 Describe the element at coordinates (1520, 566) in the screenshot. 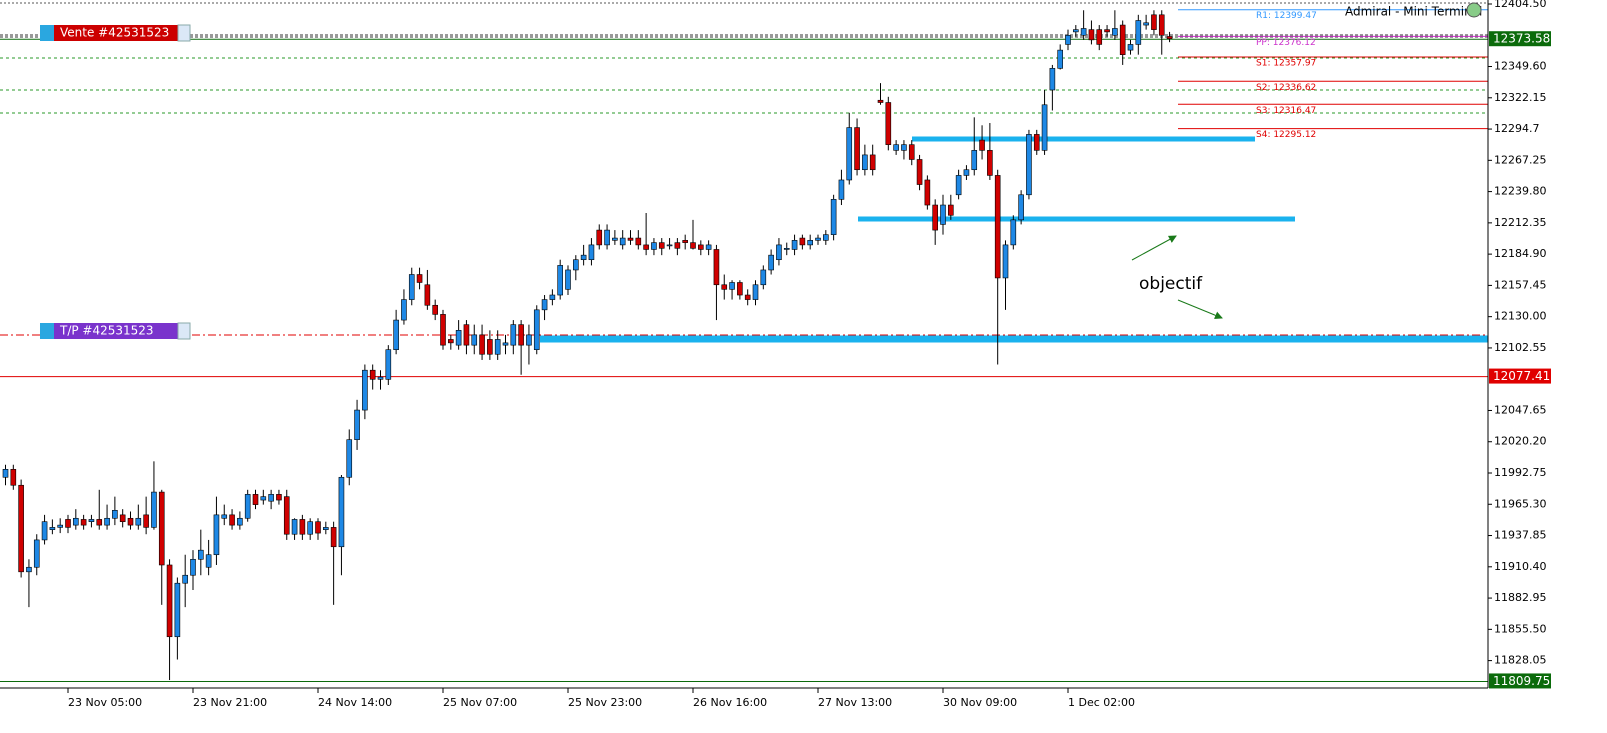

I see `y-tick-label: 11910.40` at that location.